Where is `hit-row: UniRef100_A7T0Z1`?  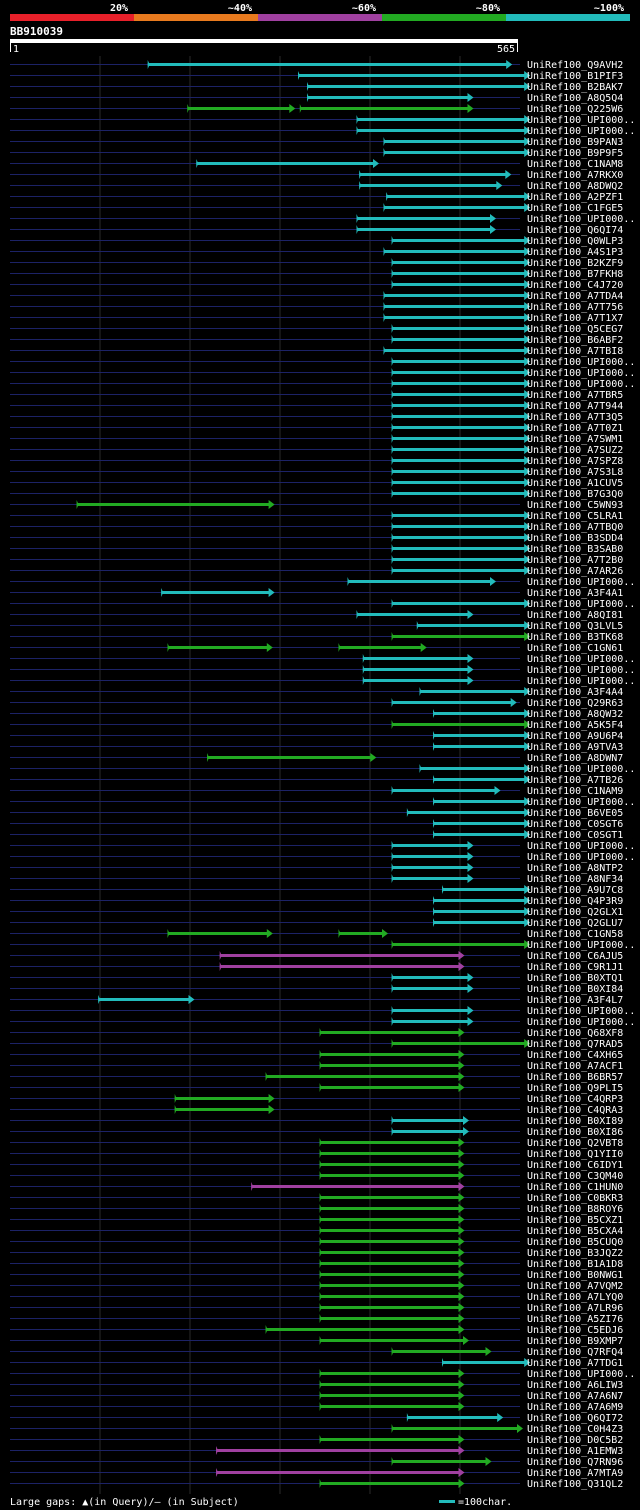 hit-row: UniRef100_A7T0Z1 is located at coordinates (316, 428).